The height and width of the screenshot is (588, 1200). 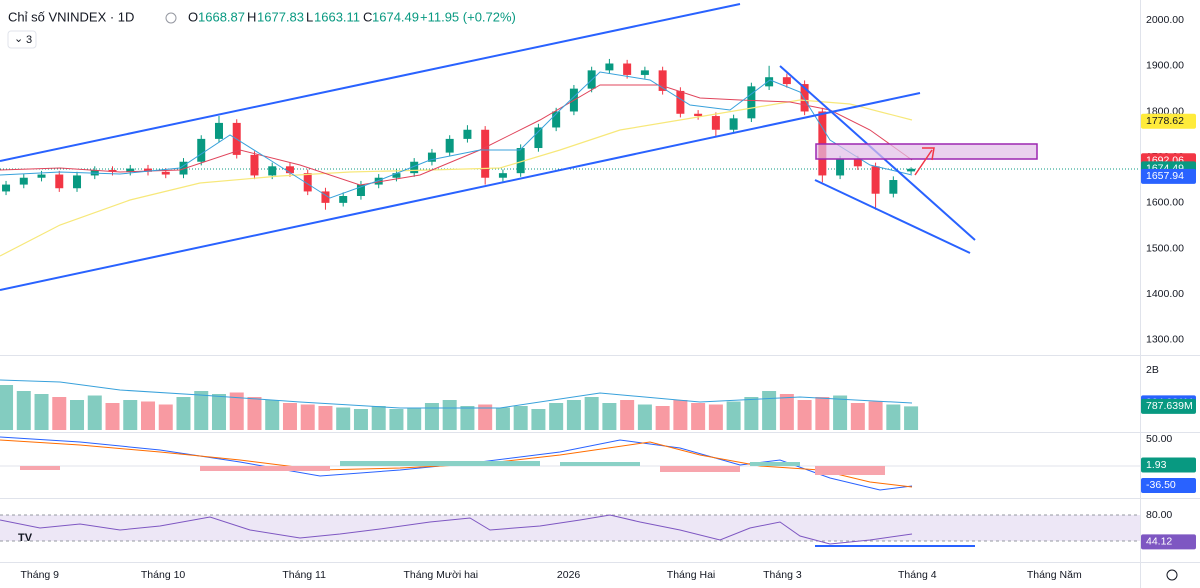 I want to click on ohlc-prefix: C, so click(x=367, y=16).